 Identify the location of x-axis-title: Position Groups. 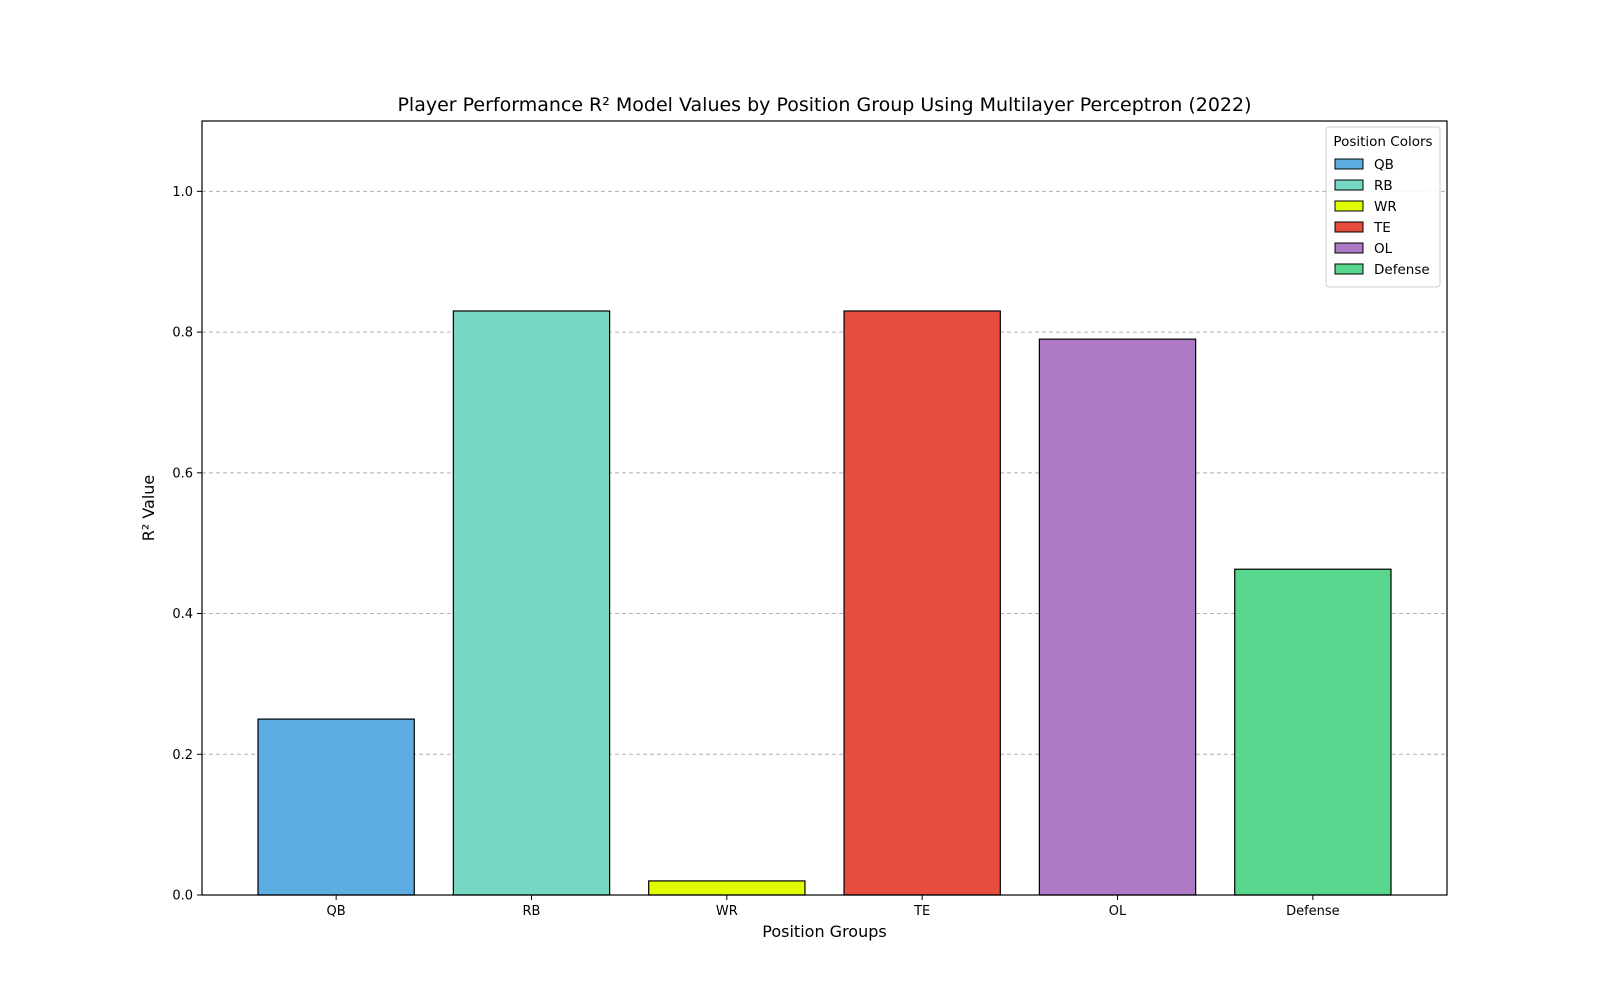
(824, 931).